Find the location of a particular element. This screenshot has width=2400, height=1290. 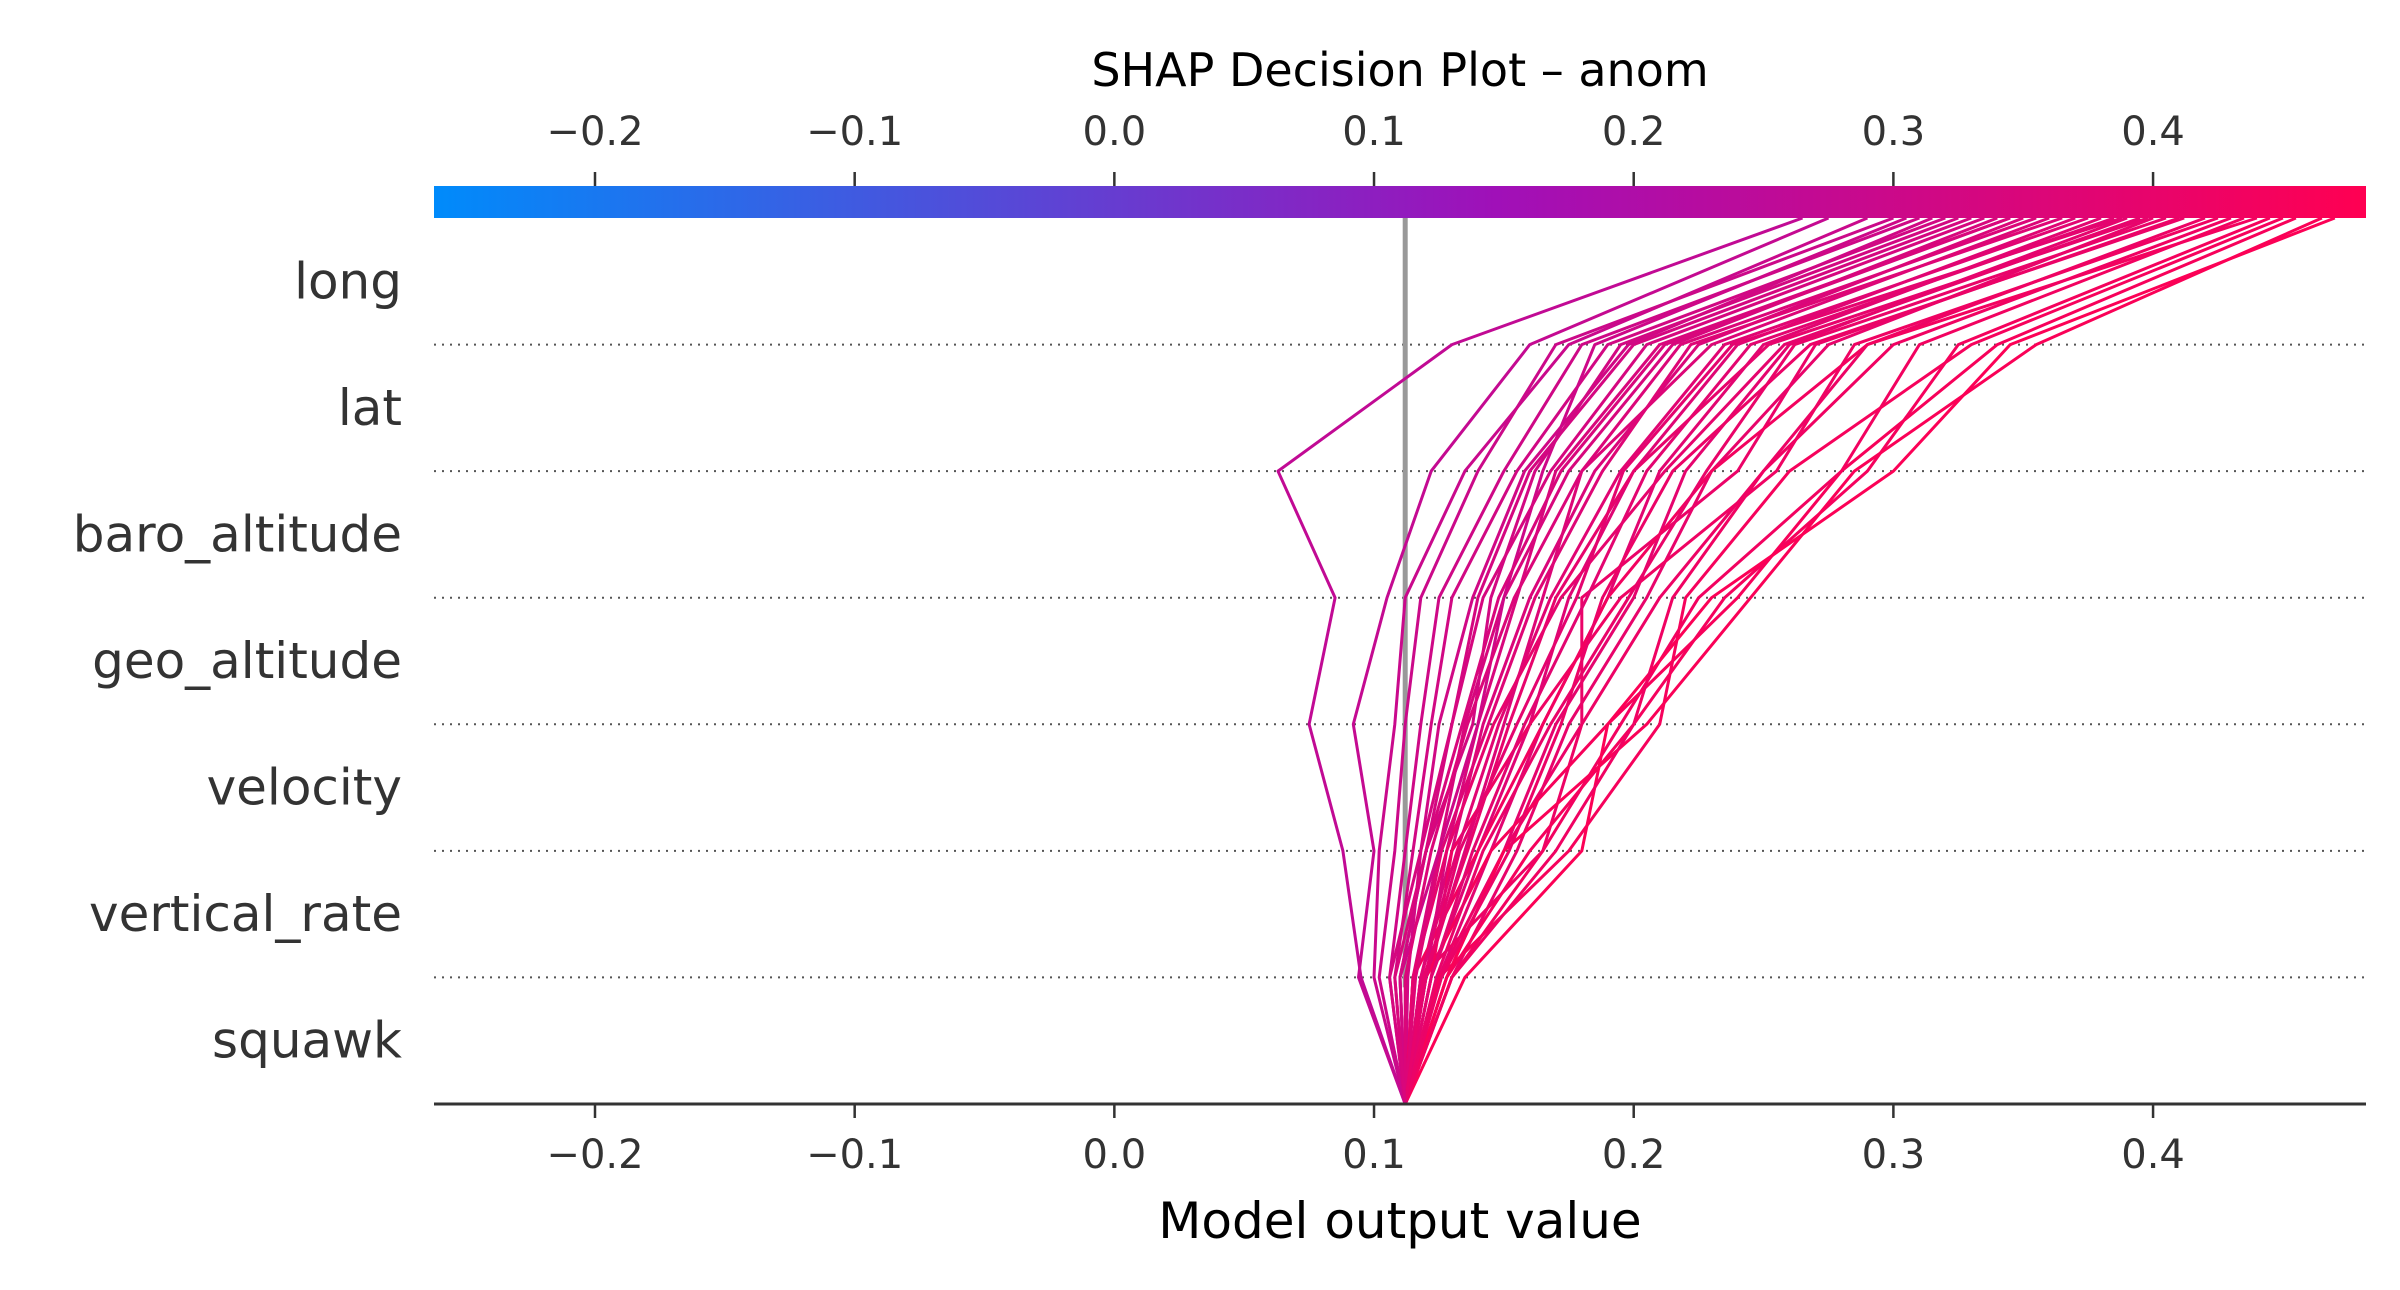

top-tick-label: 0.2 is located at coordinates (1634, 132).